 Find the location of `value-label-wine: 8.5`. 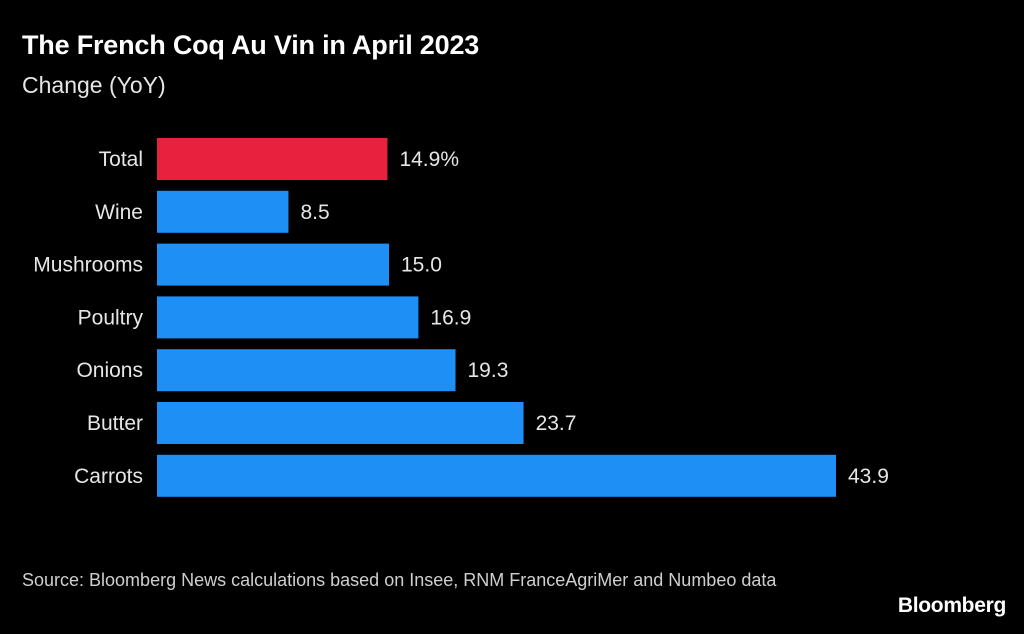

value-label-wine: 8.5 is located at coordinates (314, 212).